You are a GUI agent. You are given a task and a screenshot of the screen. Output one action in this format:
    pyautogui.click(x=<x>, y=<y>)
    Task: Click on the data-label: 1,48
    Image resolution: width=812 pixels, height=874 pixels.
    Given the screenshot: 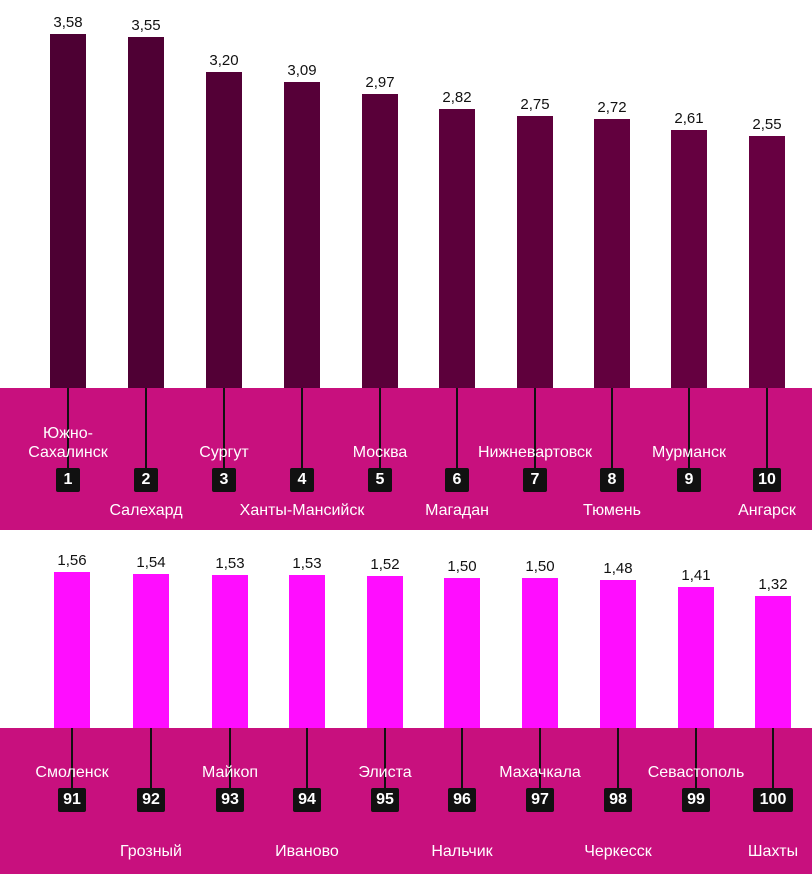 What is the action you would take?
    pyautogui.click(x=618, y=568)
    